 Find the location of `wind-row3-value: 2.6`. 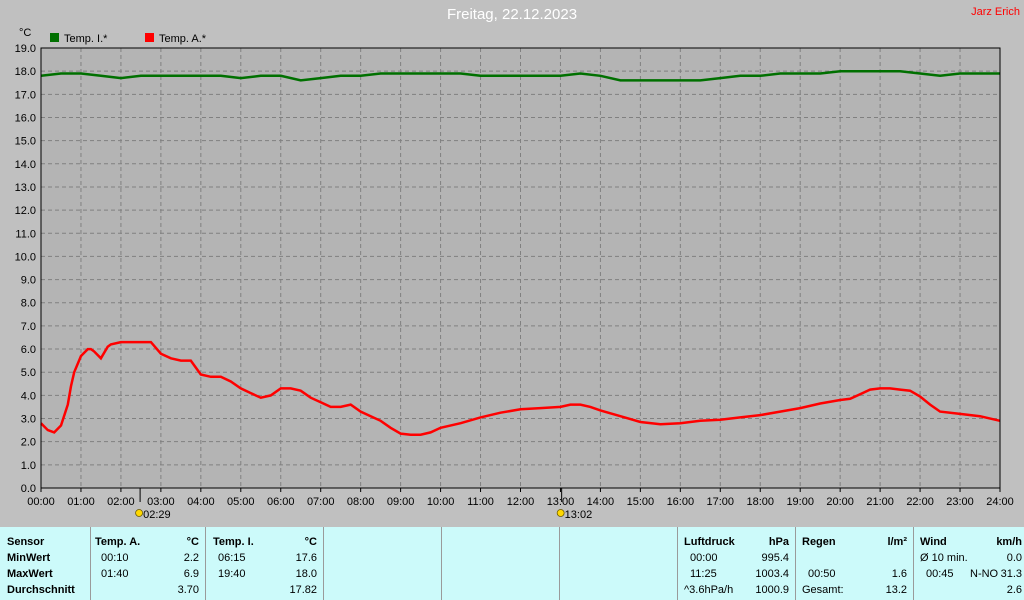

wind-row3-value: 2.6 is located at coordinates (1014, 590).